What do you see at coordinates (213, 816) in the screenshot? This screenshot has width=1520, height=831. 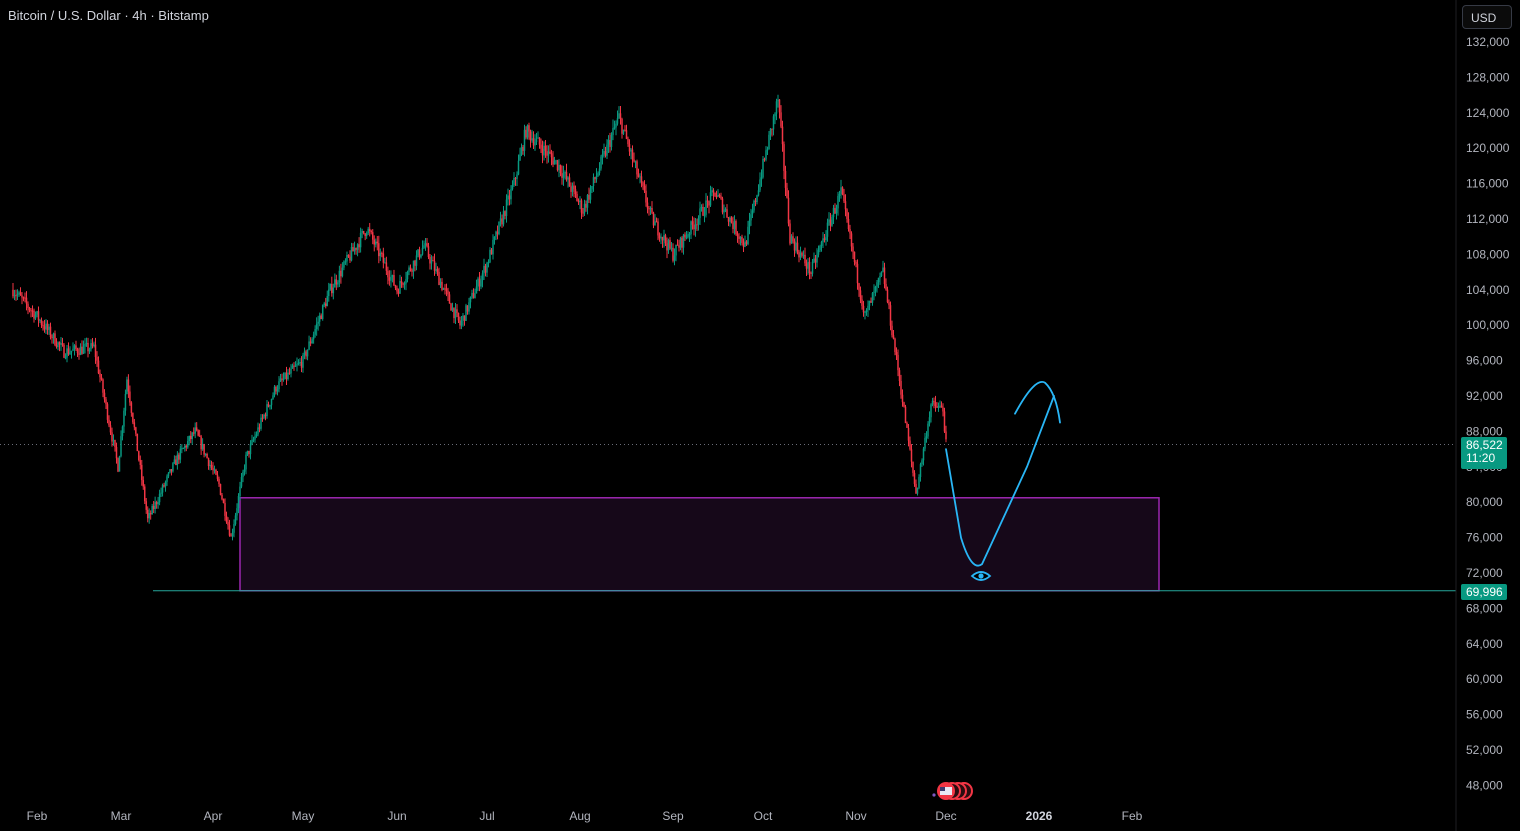 I see `time-tick-label: Apr` at bounding box center [213, 816].